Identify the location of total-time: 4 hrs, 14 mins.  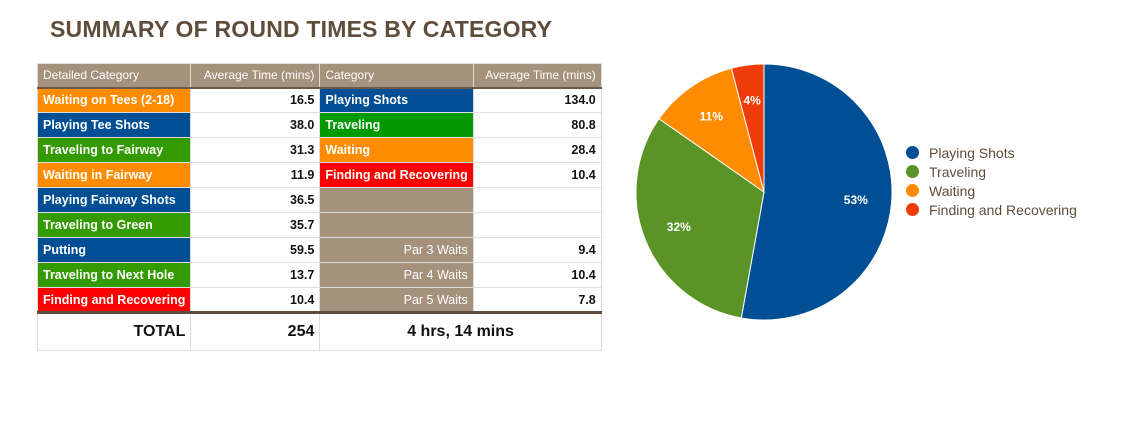
(460, 331).